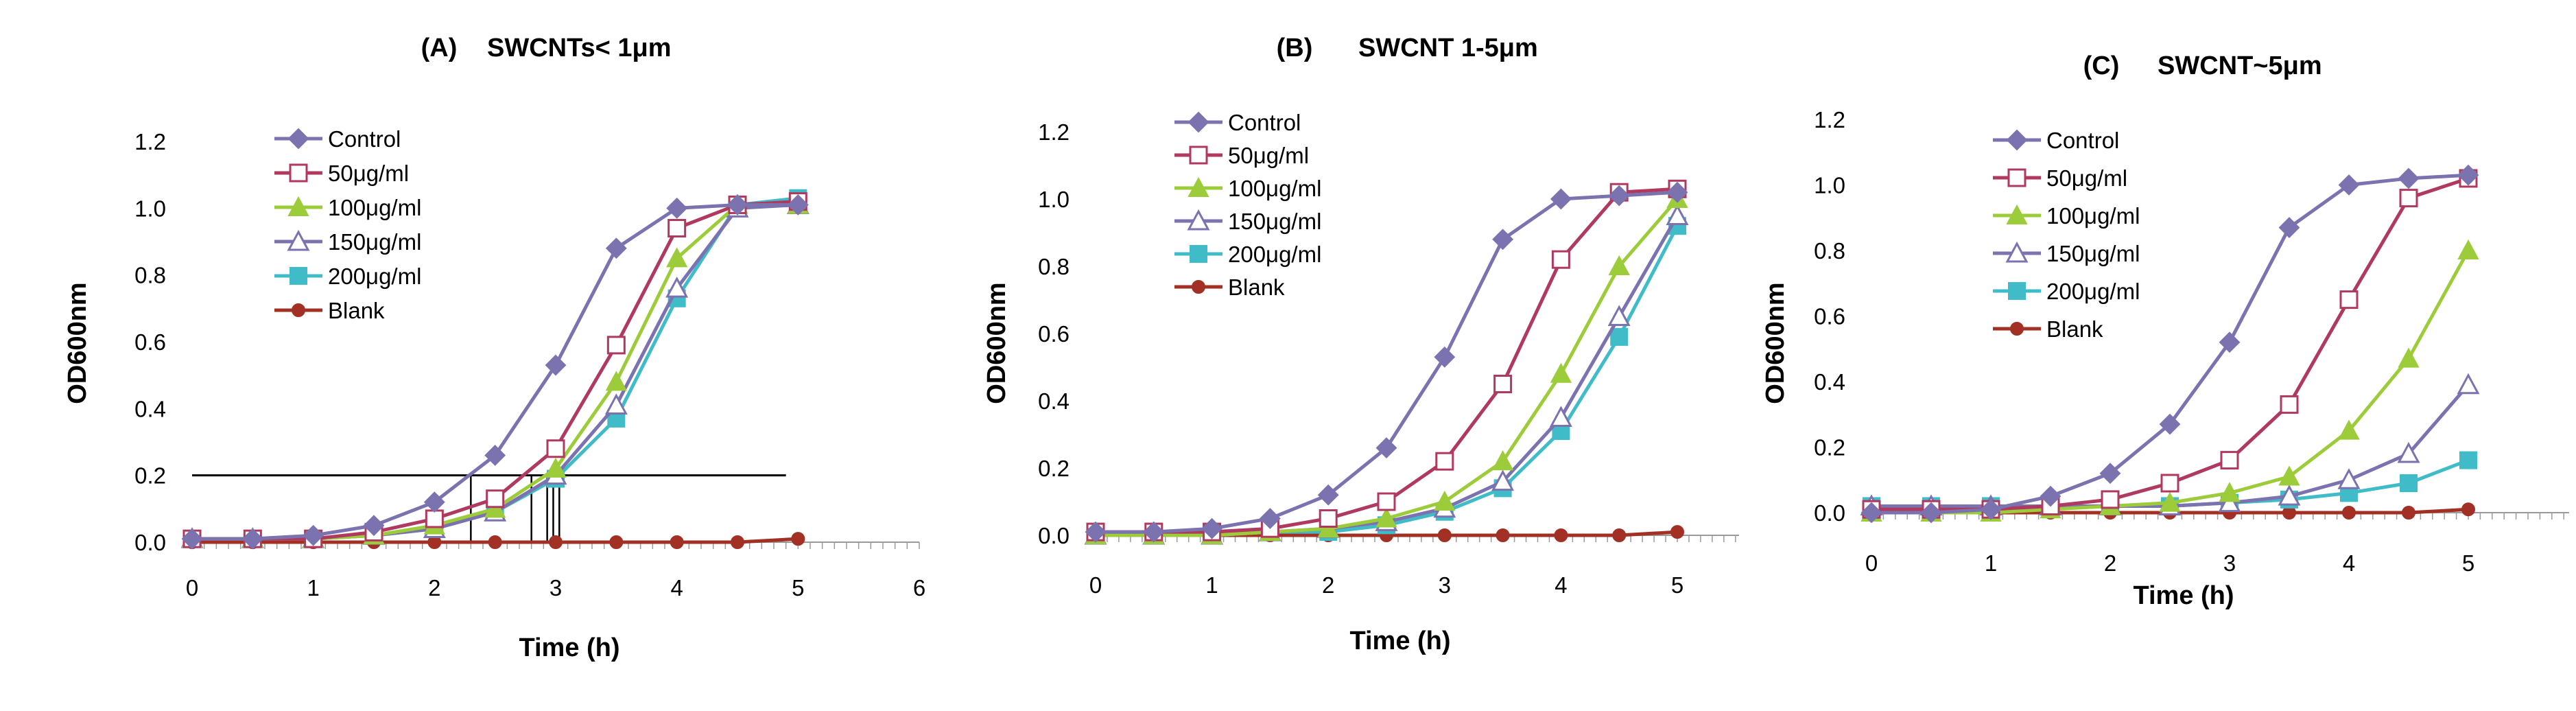 Image resolution: width=2576 pixels, height=711 pixels. I want to click on legend-label: Blank, so click(2074, 329).